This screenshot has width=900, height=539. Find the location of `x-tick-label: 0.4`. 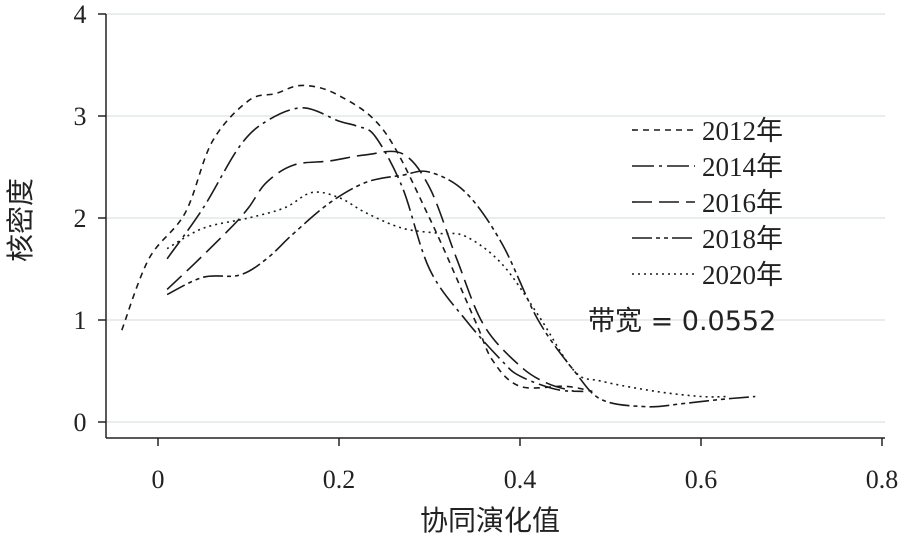

x-tick-label: 0.4 is located at coordinates (520, 479).